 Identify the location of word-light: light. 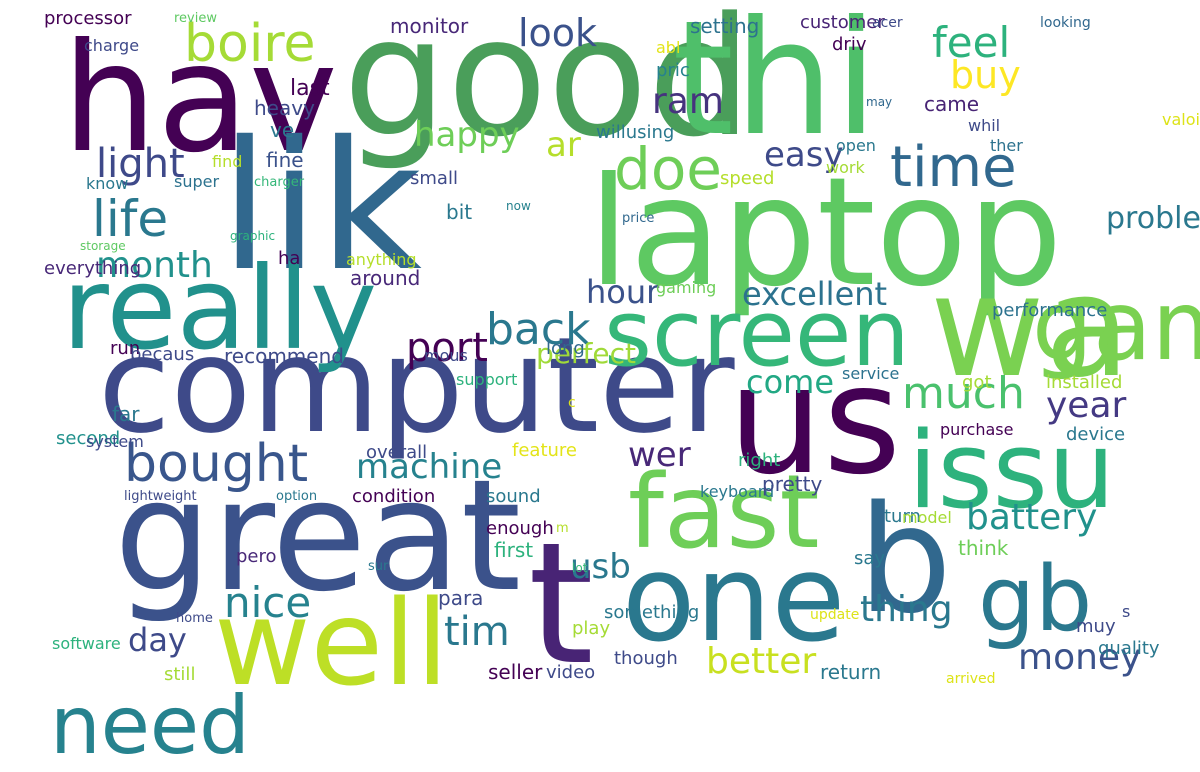
(140, 164).